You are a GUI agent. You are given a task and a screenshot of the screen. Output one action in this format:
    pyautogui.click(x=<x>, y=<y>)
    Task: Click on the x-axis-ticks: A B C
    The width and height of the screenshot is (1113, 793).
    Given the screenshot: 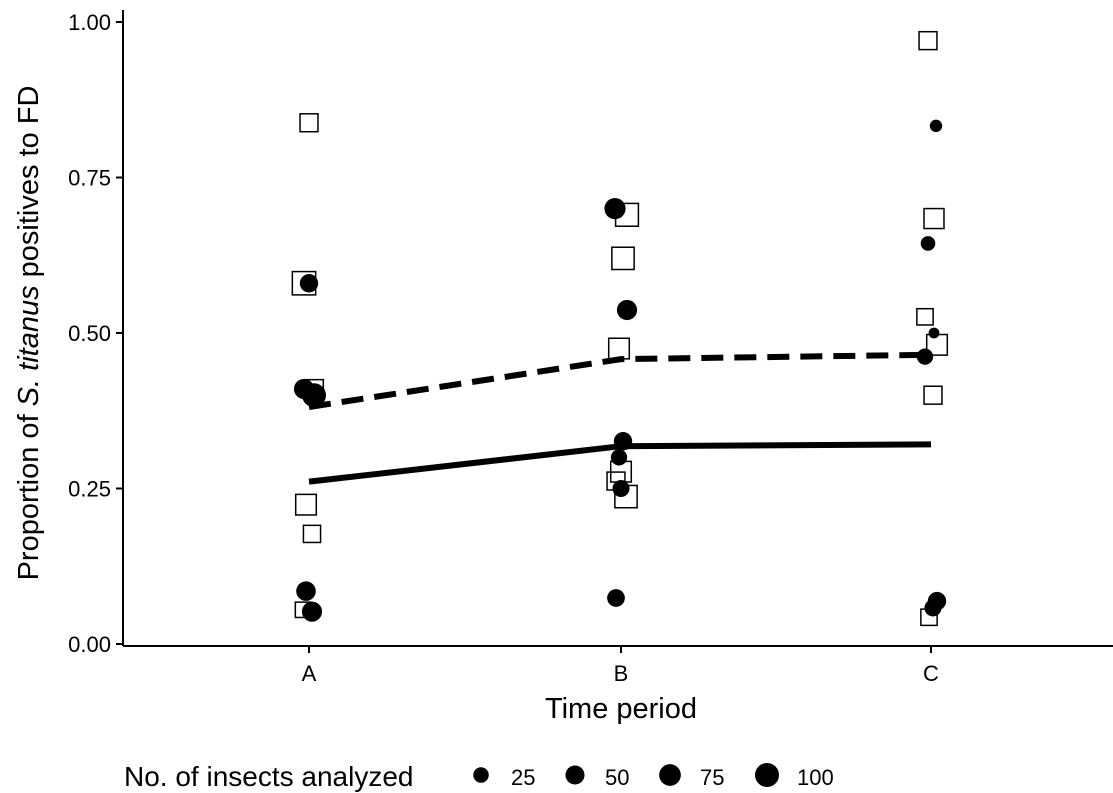 What is the action you would take?
    pyautogui.click(x=620, y=666)
    